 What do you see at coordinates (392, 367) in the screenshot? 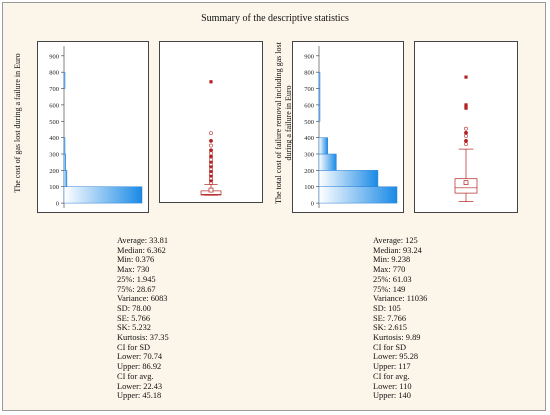
I see `stat-line: Upper: 117` at bounding box center [392, 367].